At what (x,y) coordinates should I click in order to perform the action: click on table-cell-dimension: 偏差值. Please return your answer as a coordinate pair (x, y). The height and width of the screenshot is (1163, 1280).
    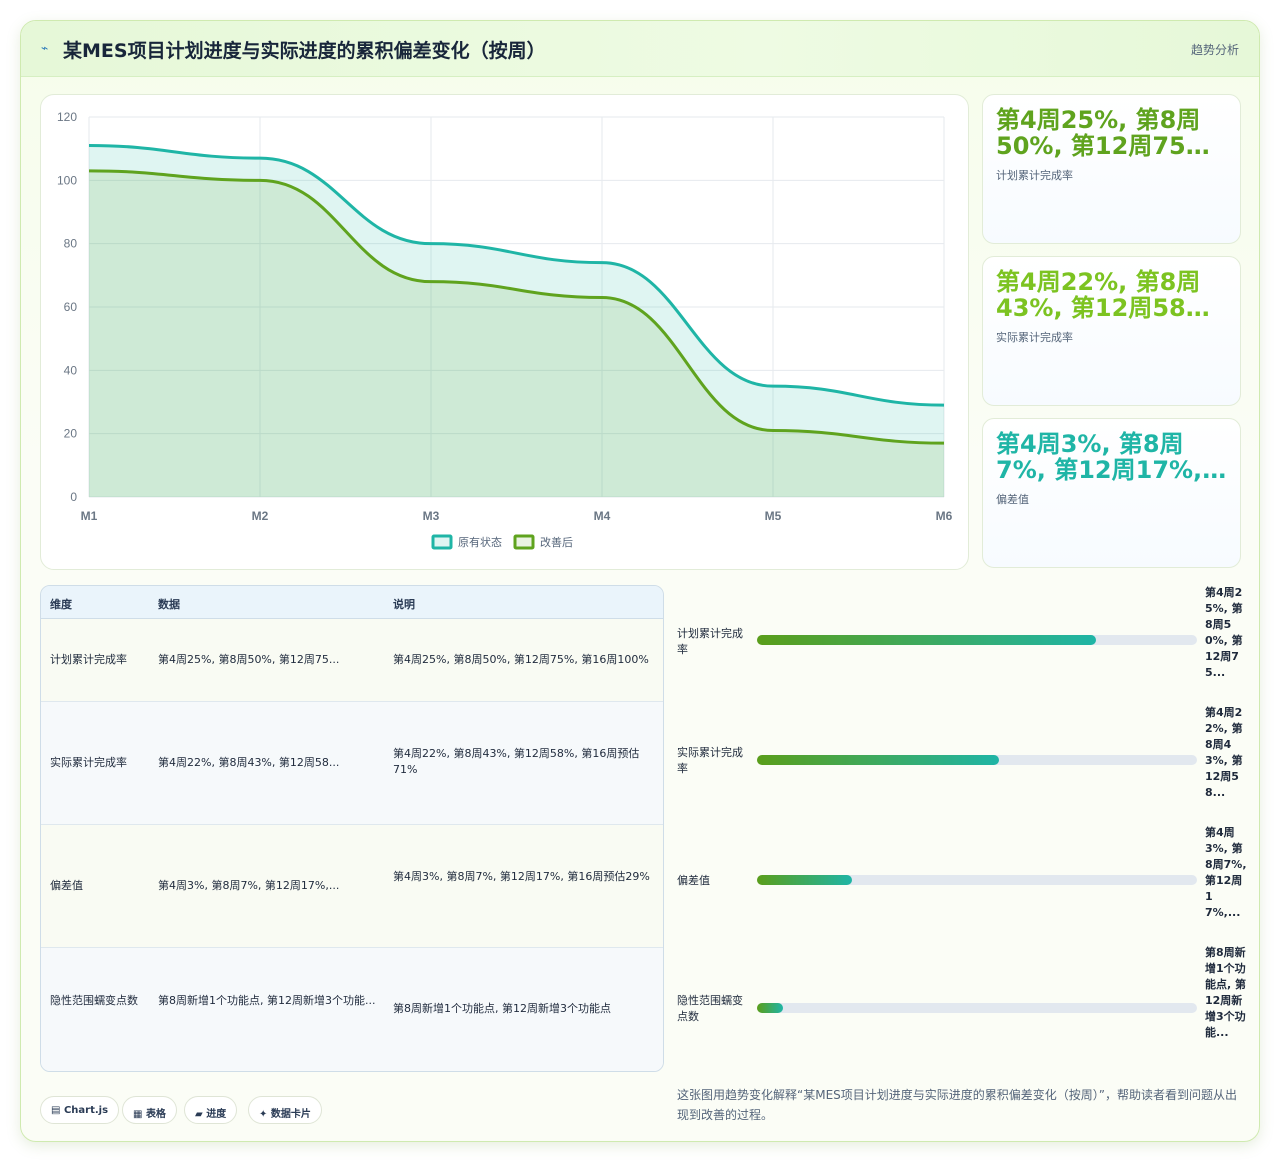
    Looking at the image, I should click on (66, 885).